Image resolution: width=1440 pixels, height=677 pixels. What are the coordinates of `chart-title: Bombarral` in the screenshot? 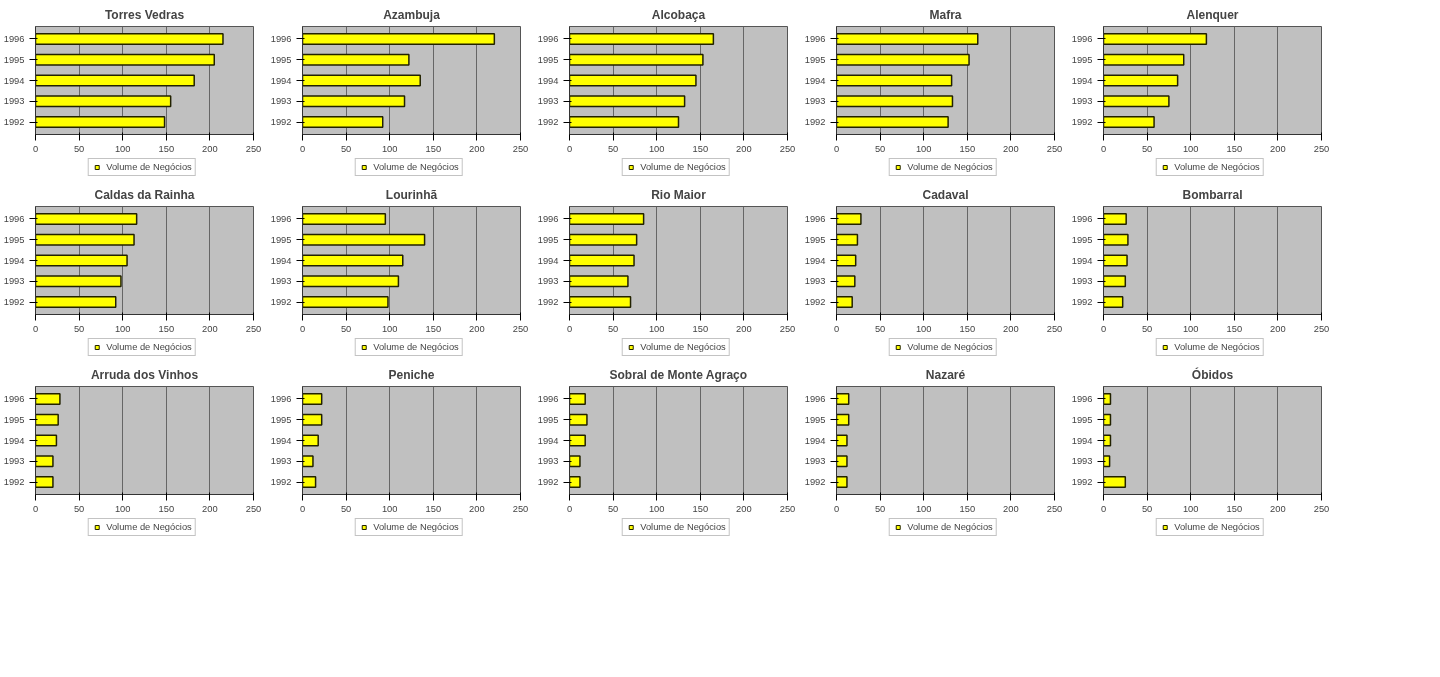 It's located at (1212, 194).